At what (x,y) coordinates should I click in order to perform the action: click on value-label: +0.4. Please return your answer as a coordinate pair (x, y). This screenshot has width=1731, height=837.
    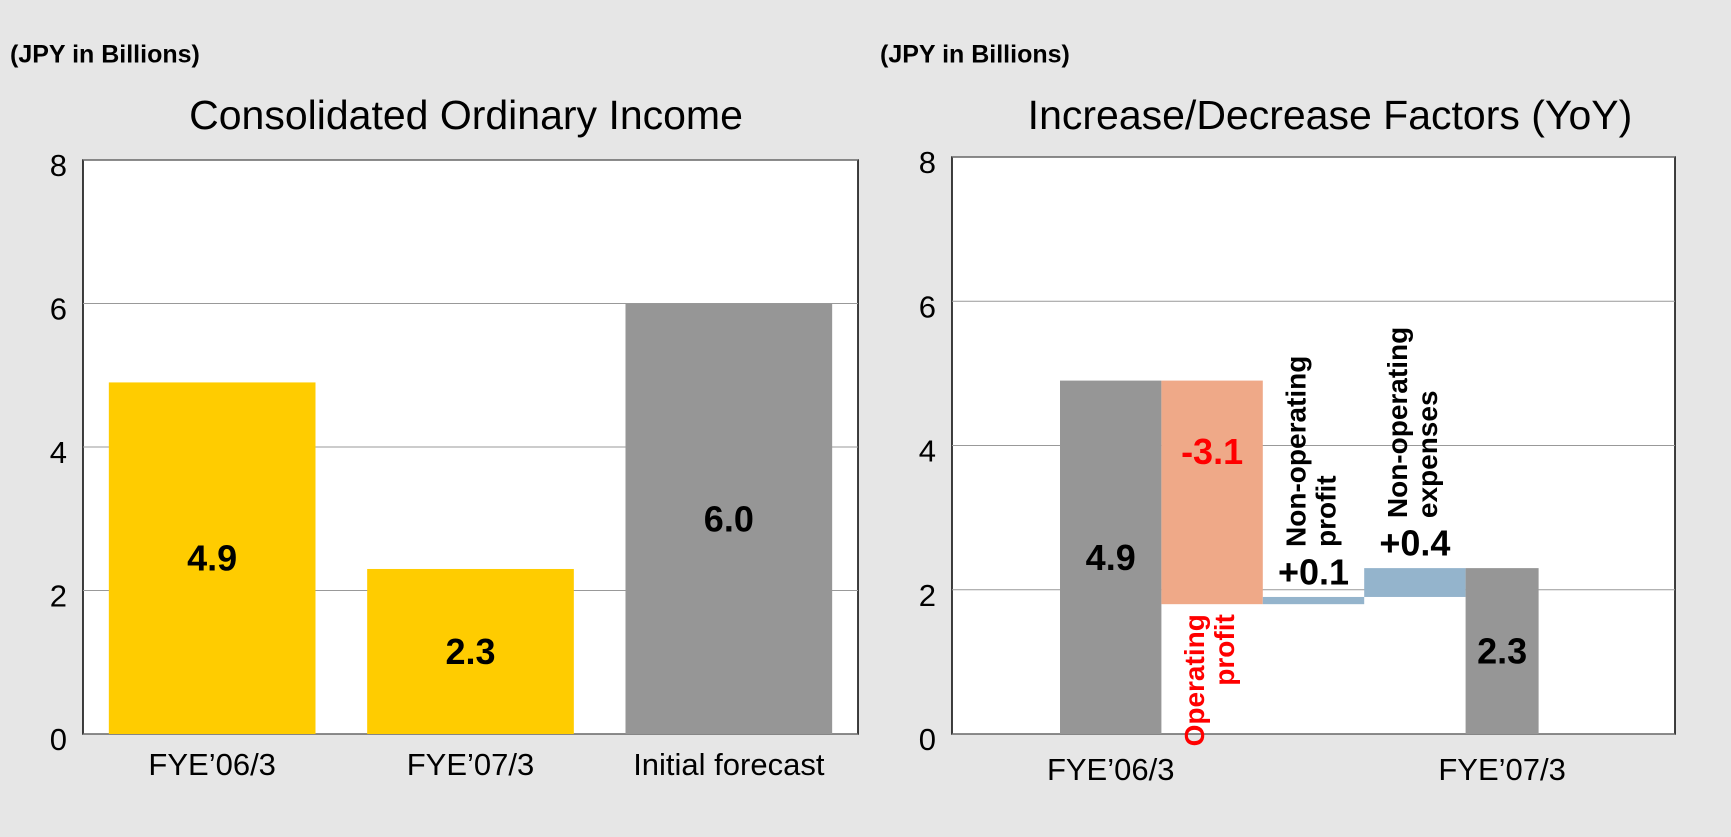
    Looking at the image, I should click on (1414, 543).